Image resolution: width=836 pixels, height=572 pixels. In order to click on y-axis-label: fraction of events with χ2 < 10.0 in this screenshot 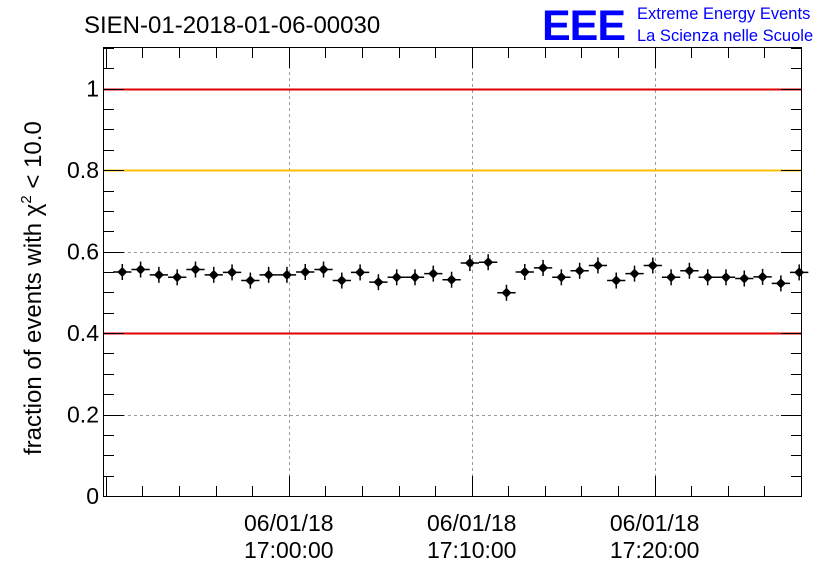, I will do `click(32, 288)`.